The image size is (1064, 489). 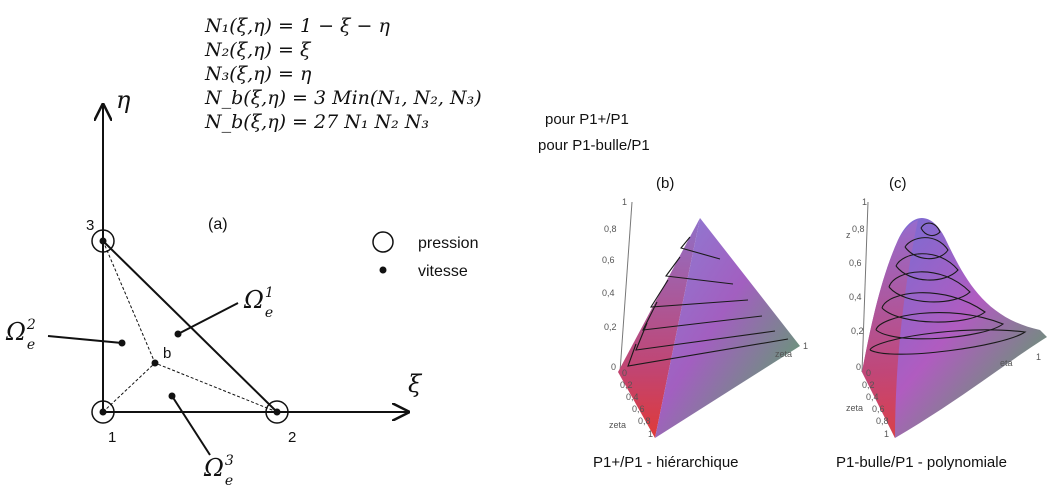 I want to click on panel-b-surface-right, so click(x=727, y=328).